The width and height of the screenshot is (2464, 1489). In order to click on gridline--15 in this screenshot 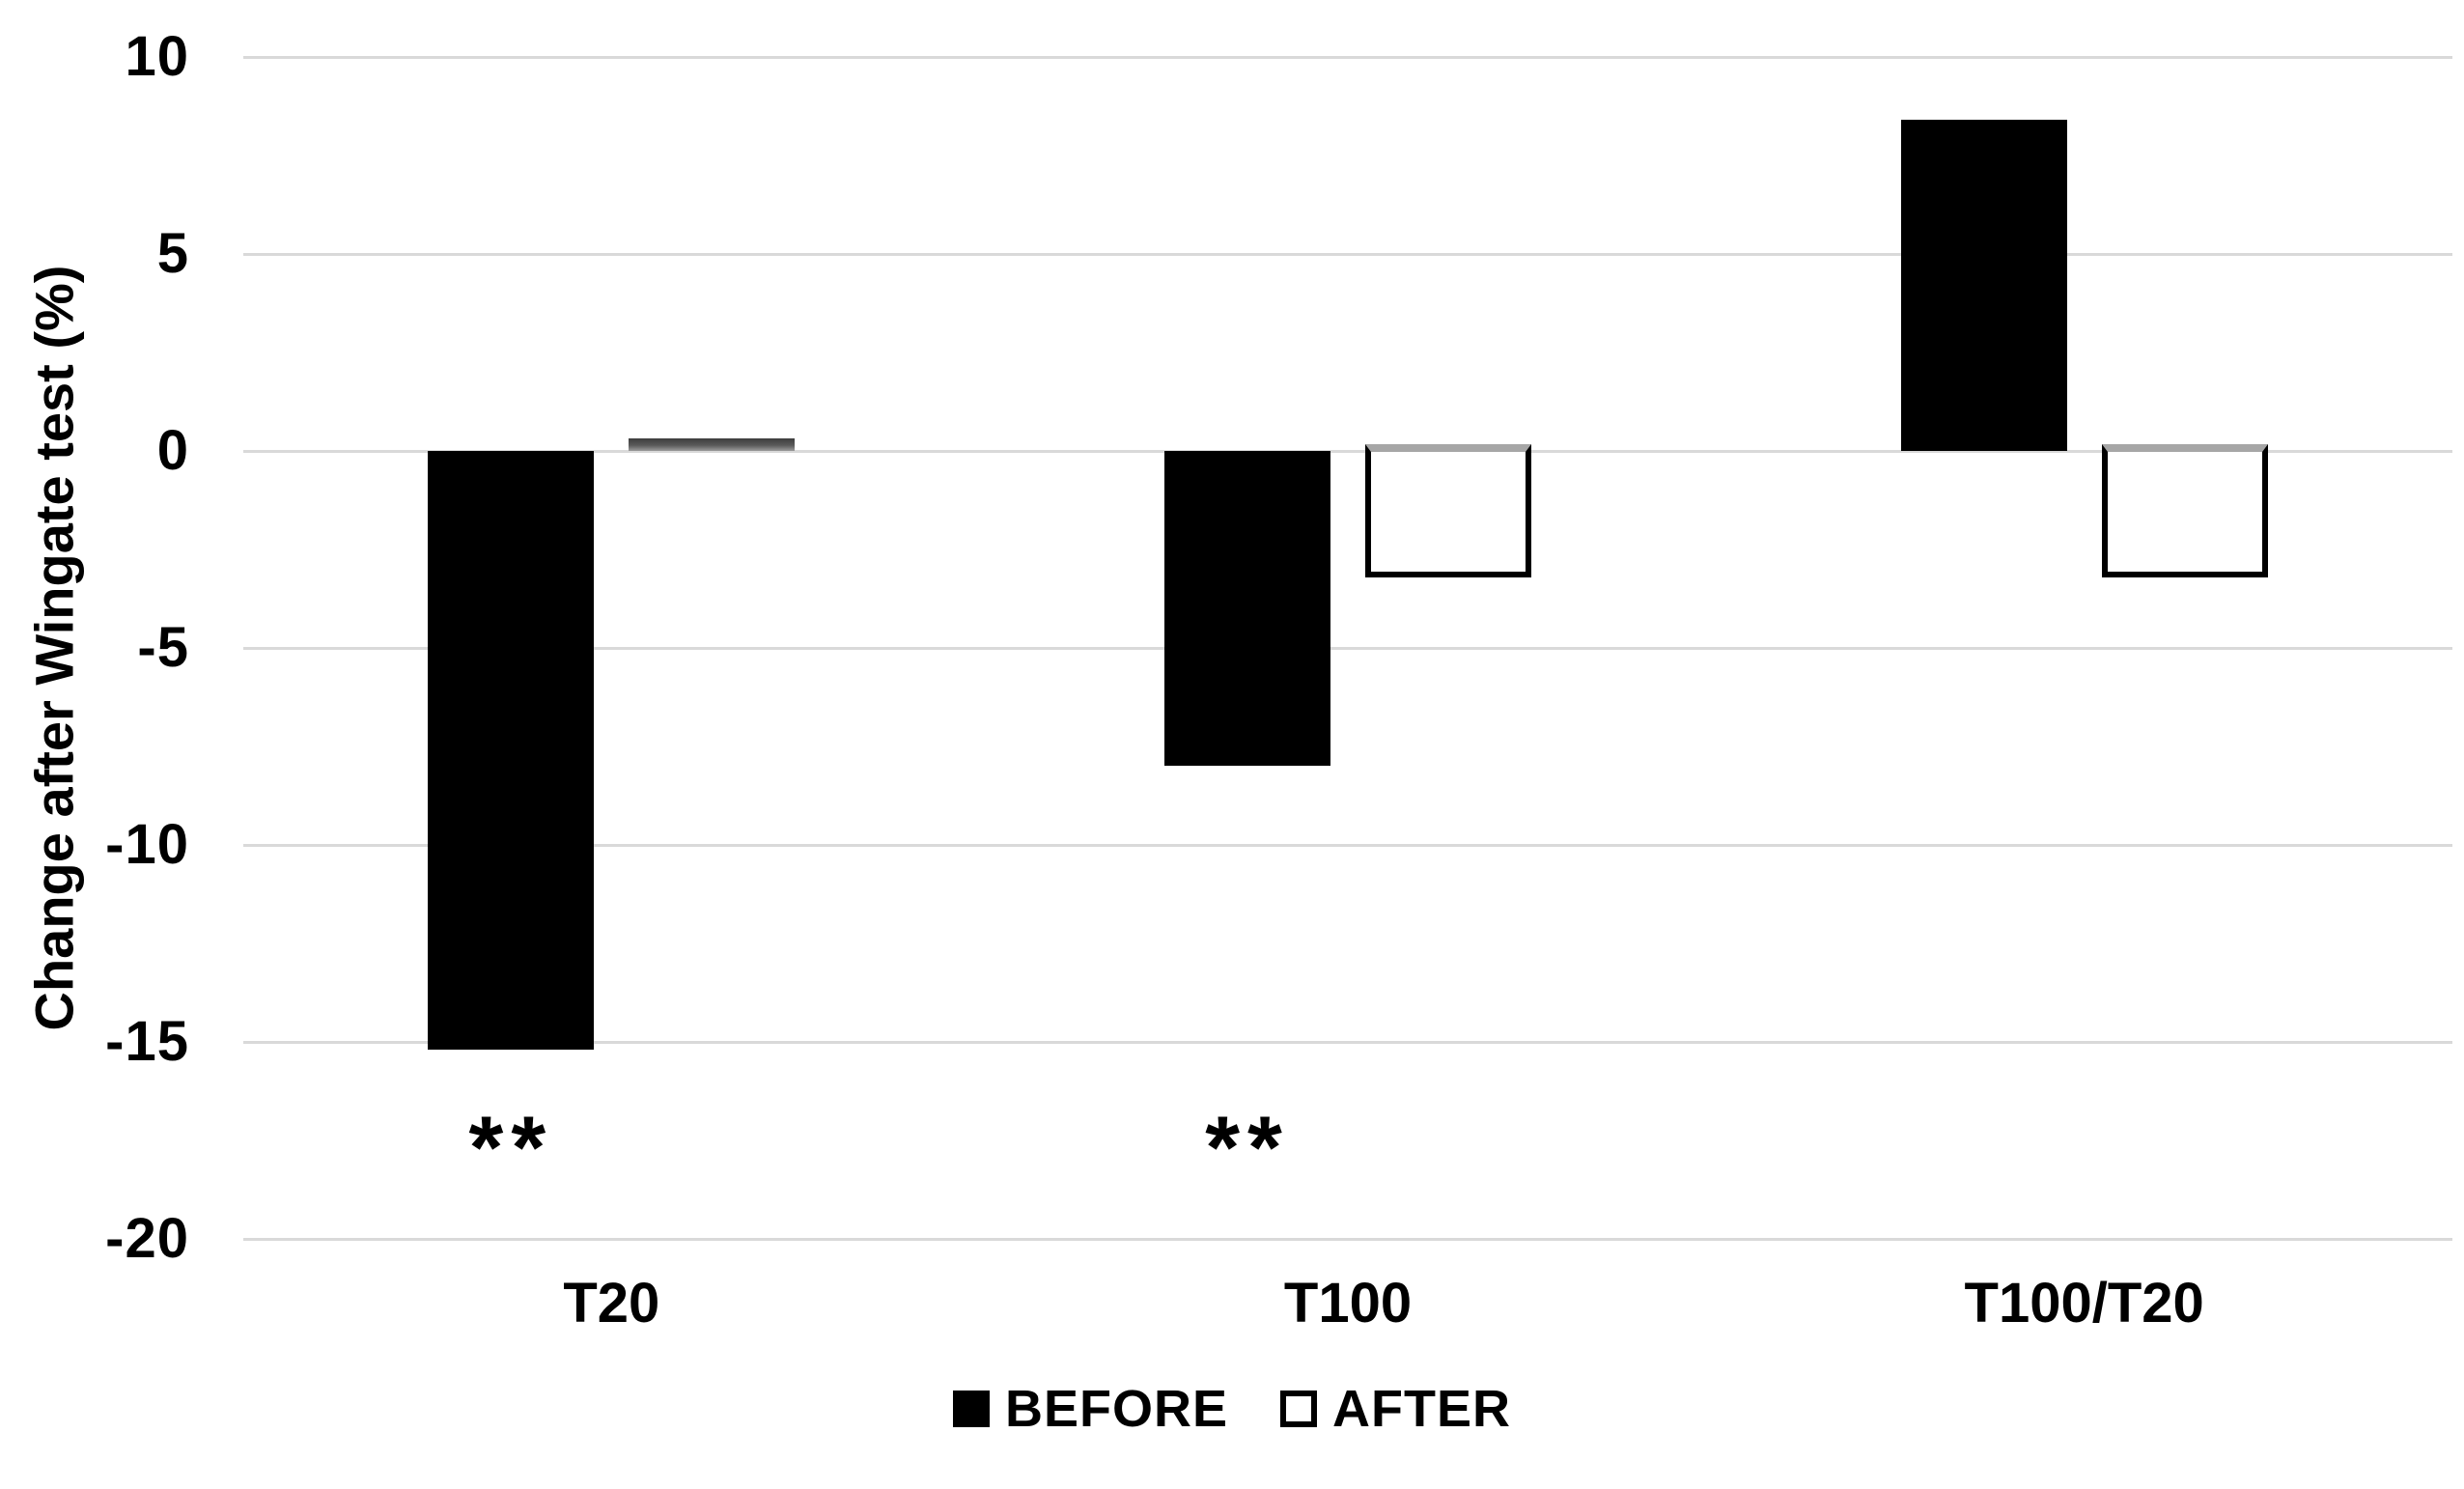, I will do `click(1348, 1042)`.